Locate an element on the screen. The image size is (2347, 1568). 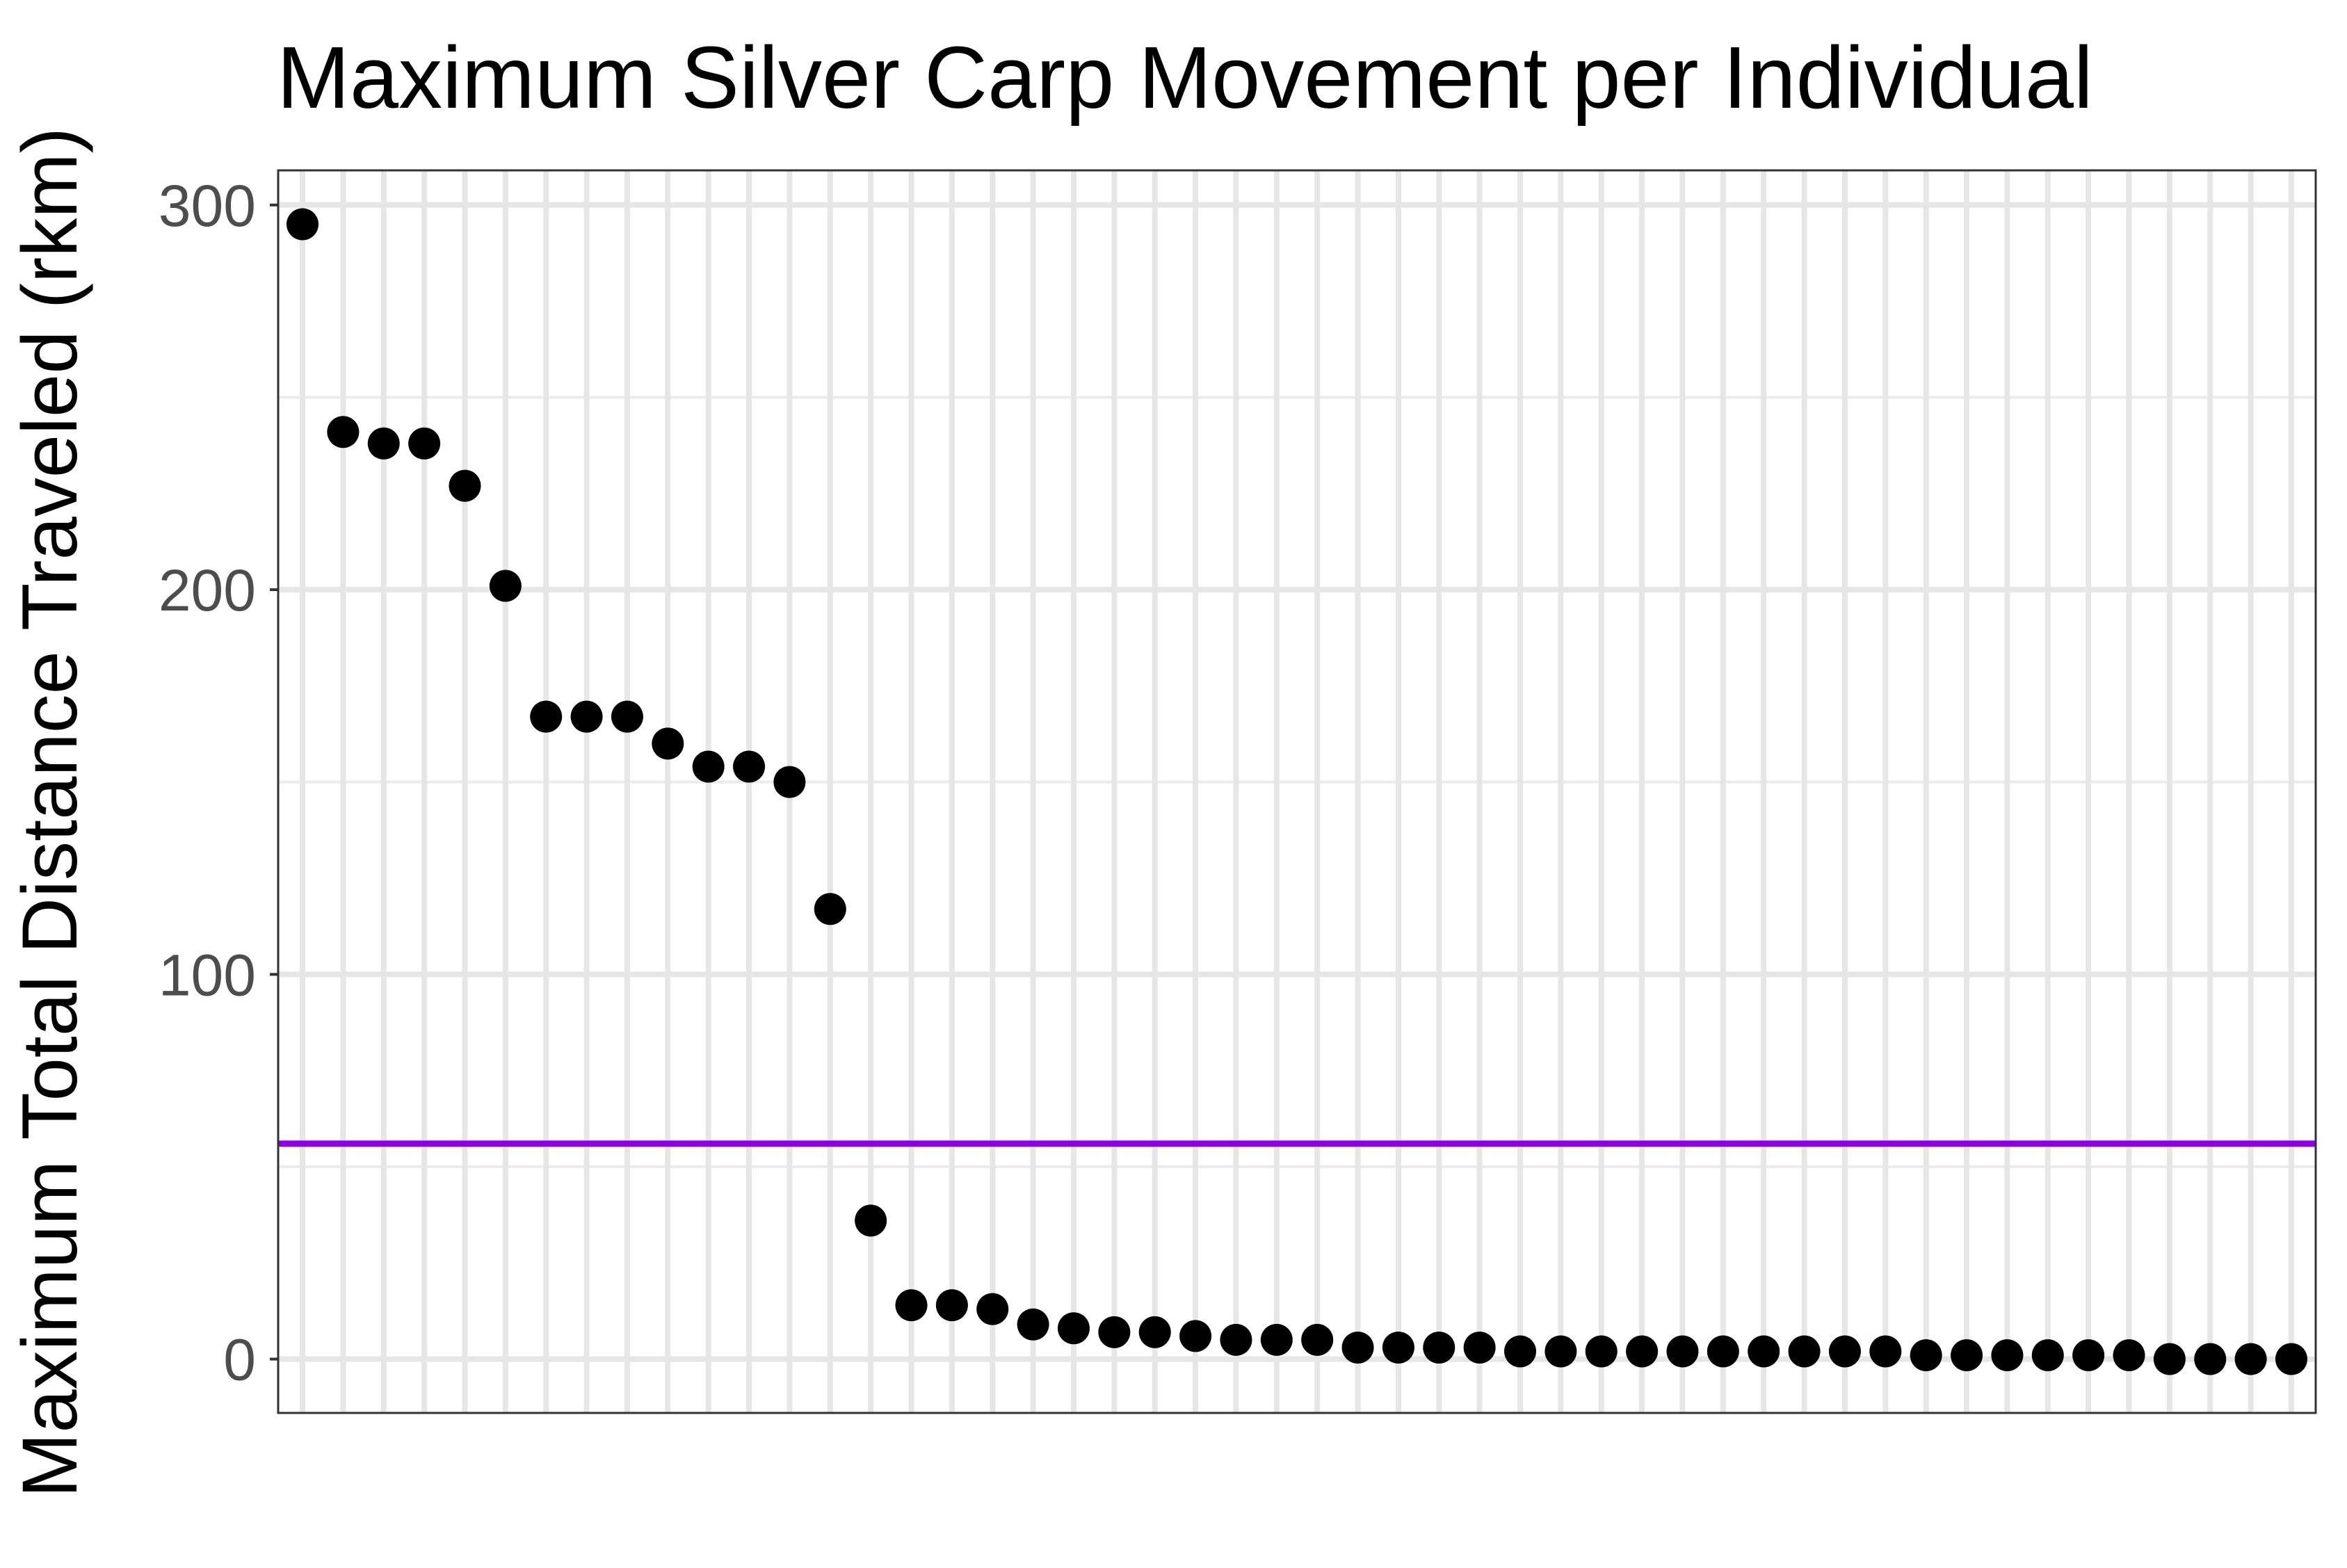
y-tick-label: 300 is located at coordinates (207, 206).